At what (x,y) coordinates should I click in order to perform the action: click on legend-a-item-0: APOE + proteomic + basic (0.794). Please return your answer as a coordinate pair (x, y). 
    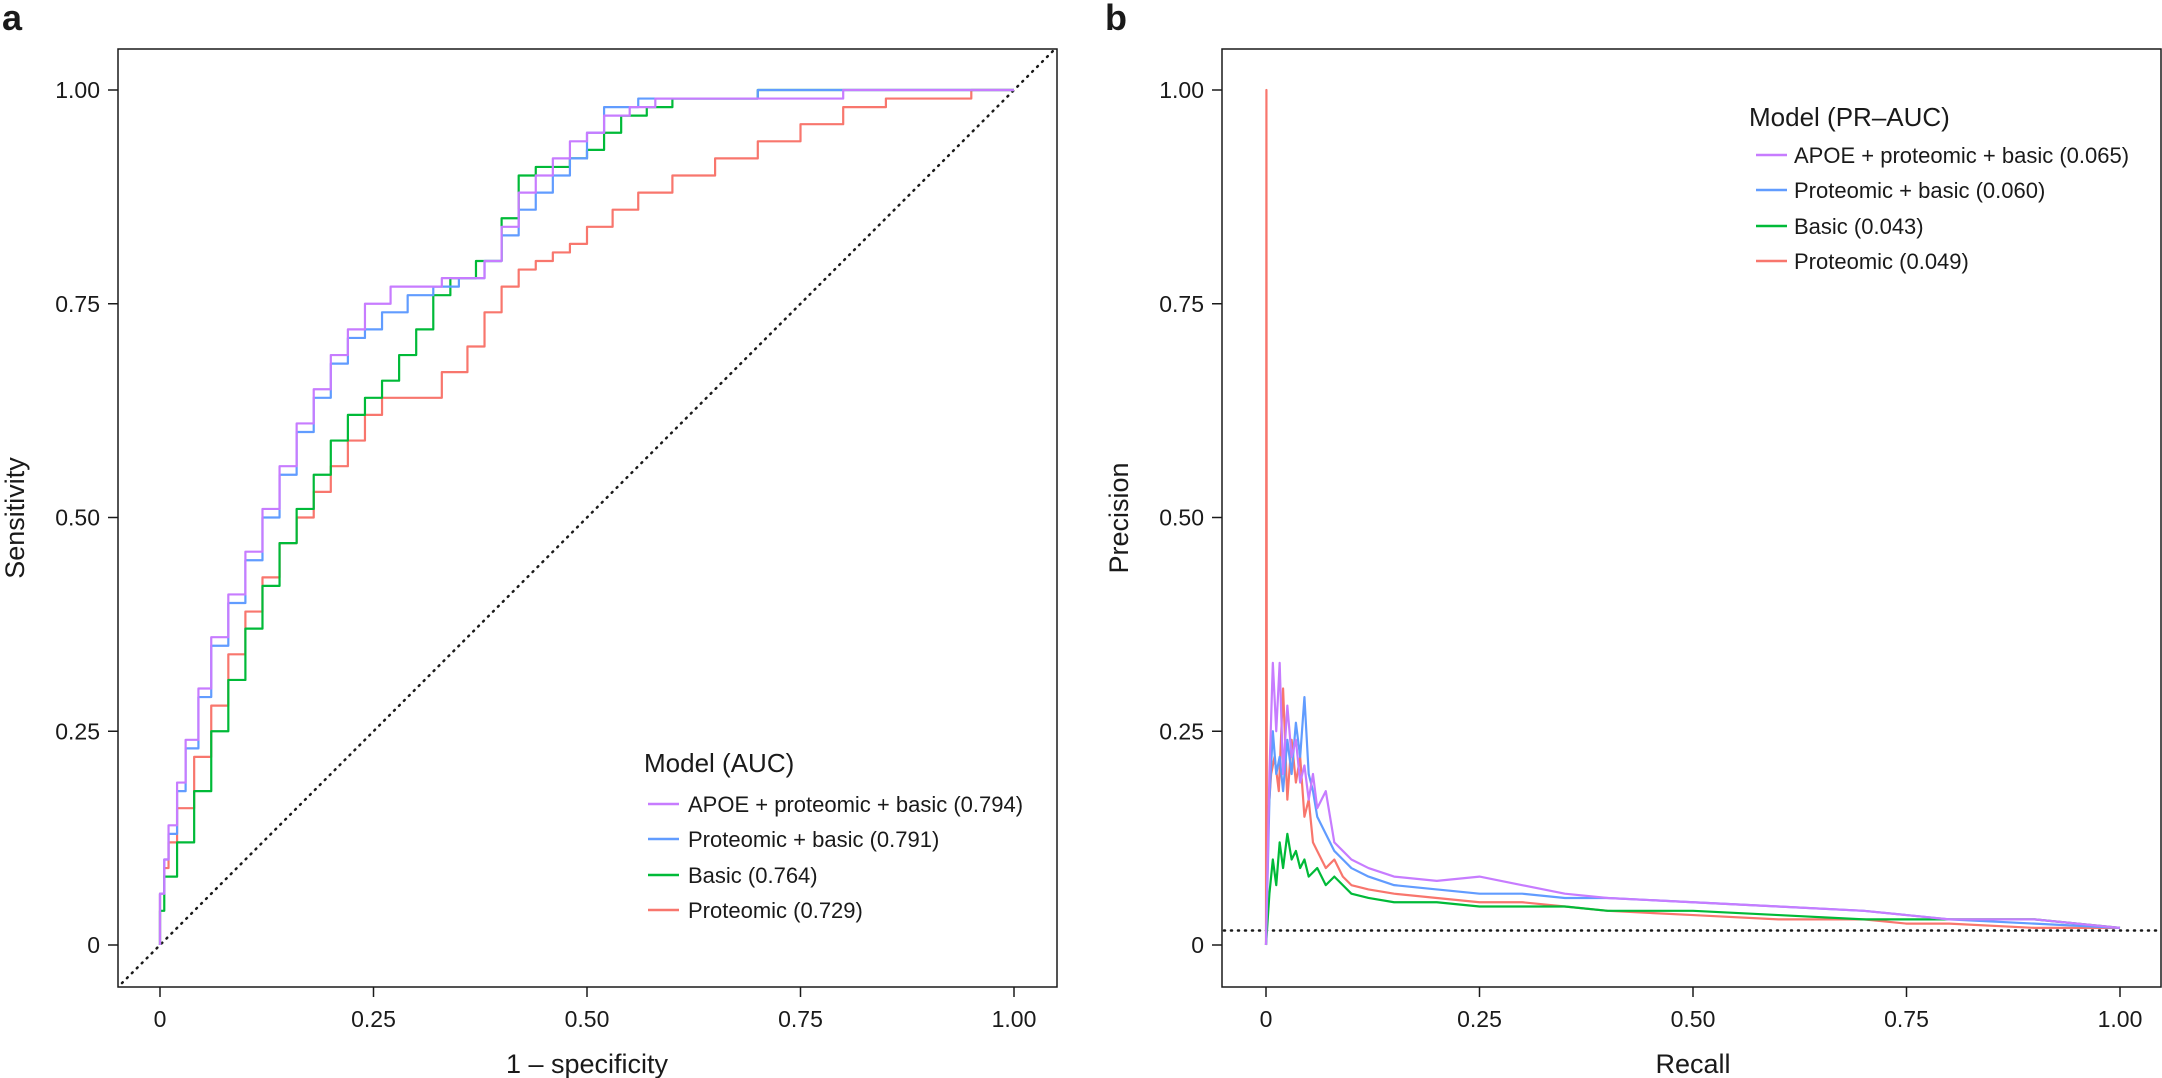
    Looking at the image, I should click on (855, 804).